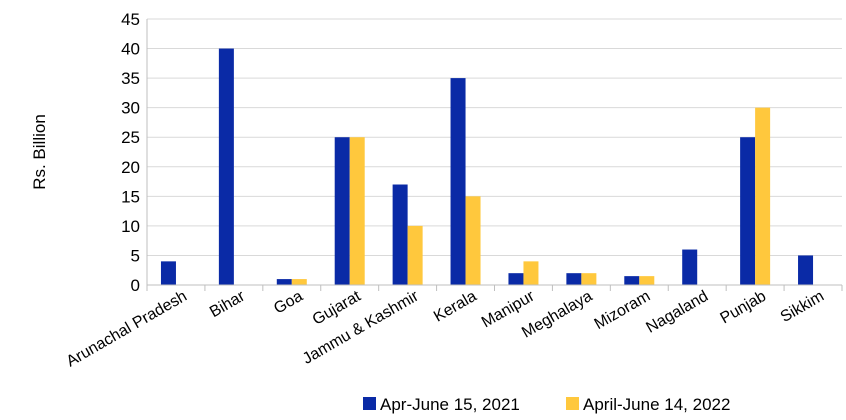  What do you see at coordinates (743, 308) in the screenshot?
I see `x-tick-label: Punjab` at bounding box center [743, 308].